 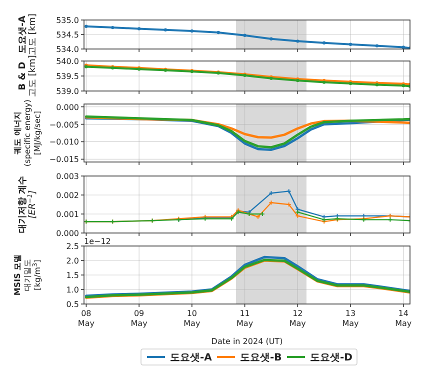 What do you see at coordinates (297, 318) in the screenshot?
I see `x-tick-label: 12 May` at bounding box center [297, 318].